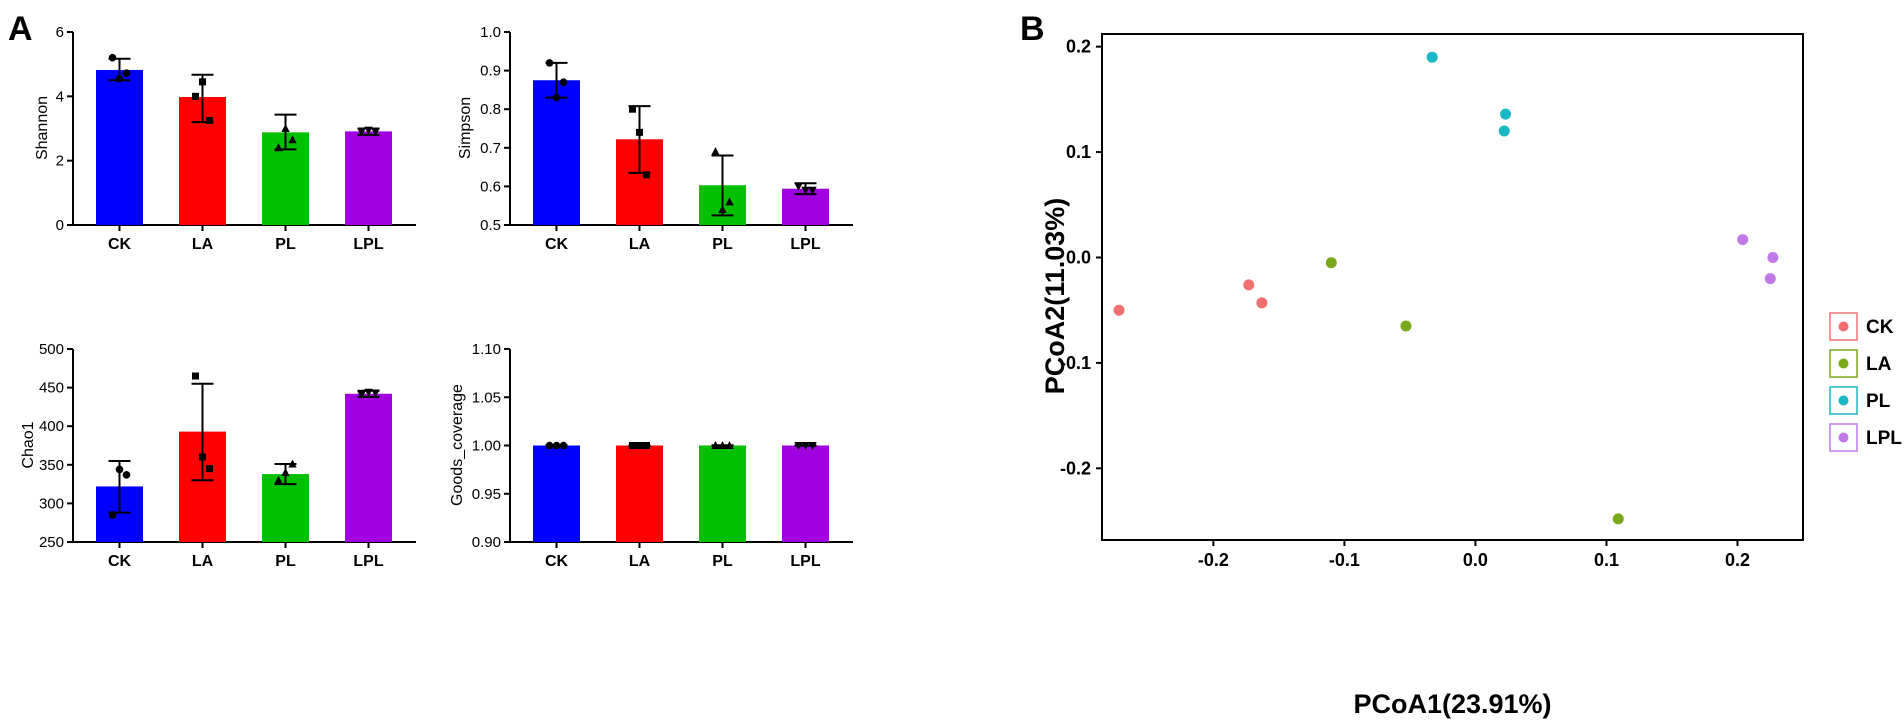 The width and height of the screenshot is (1904, 721). What do you see at coordinates (120, 244) in the screenshot?
I see `shannon-xtick-label-ck: CK` at bounding box center [120, 244].